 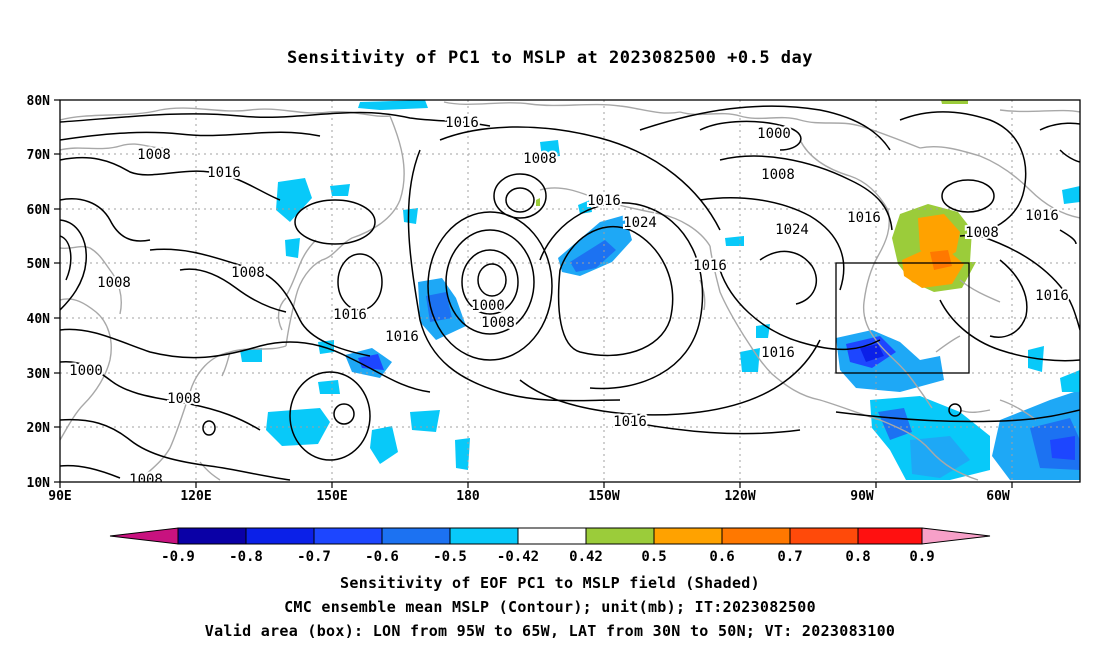 What do you see at coordinates (382, 557) in the screenshot?
I see `colorbar-label: -0.6` at bounding box center [382, 557].